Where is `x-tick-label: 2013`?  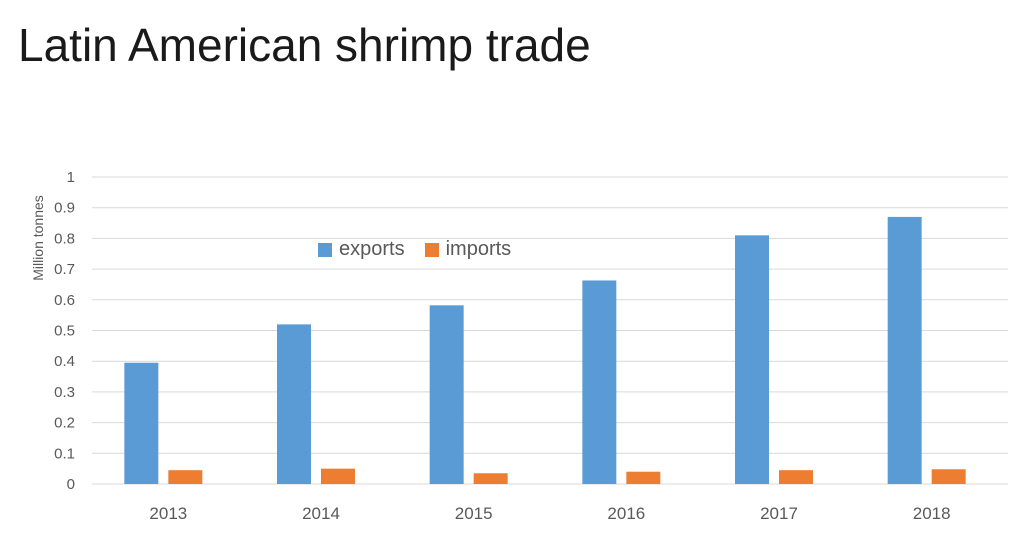
x-tick-label: 2013 is located at coordinates (168, 513).